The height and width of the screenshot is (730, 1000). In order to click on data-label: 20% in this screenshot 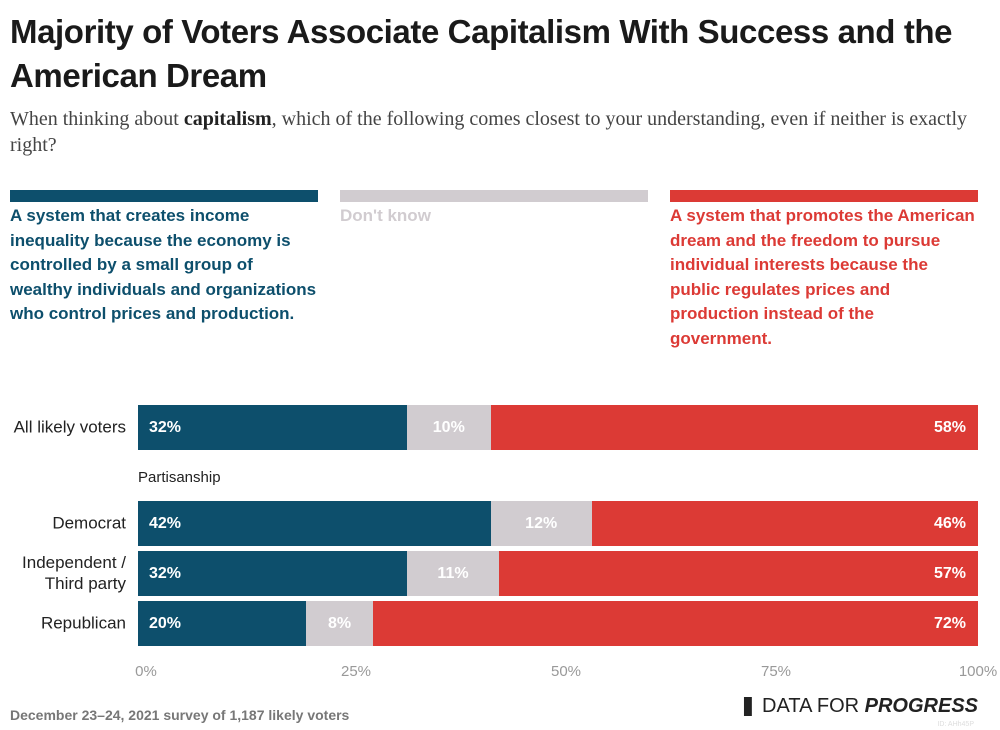, I will do `click(165, 623)`.